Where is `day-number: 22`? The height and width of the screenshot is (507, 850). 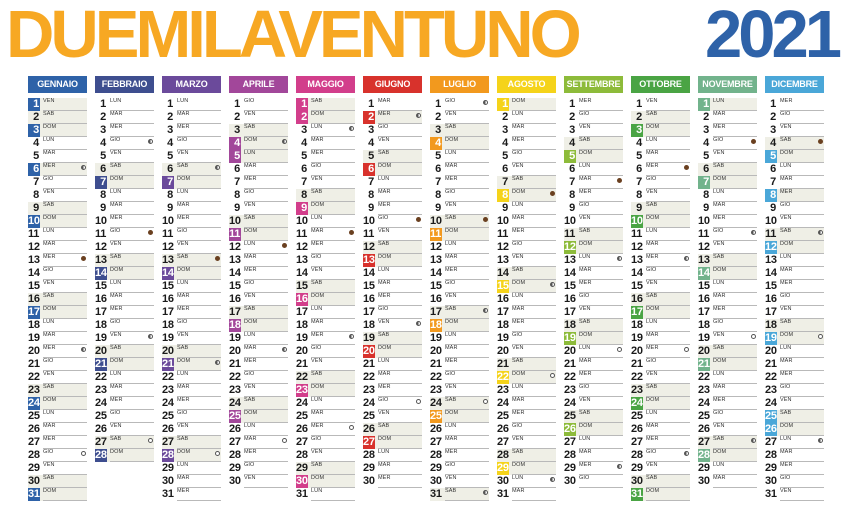
day-number: 22 is located at coordinates (771, 377).